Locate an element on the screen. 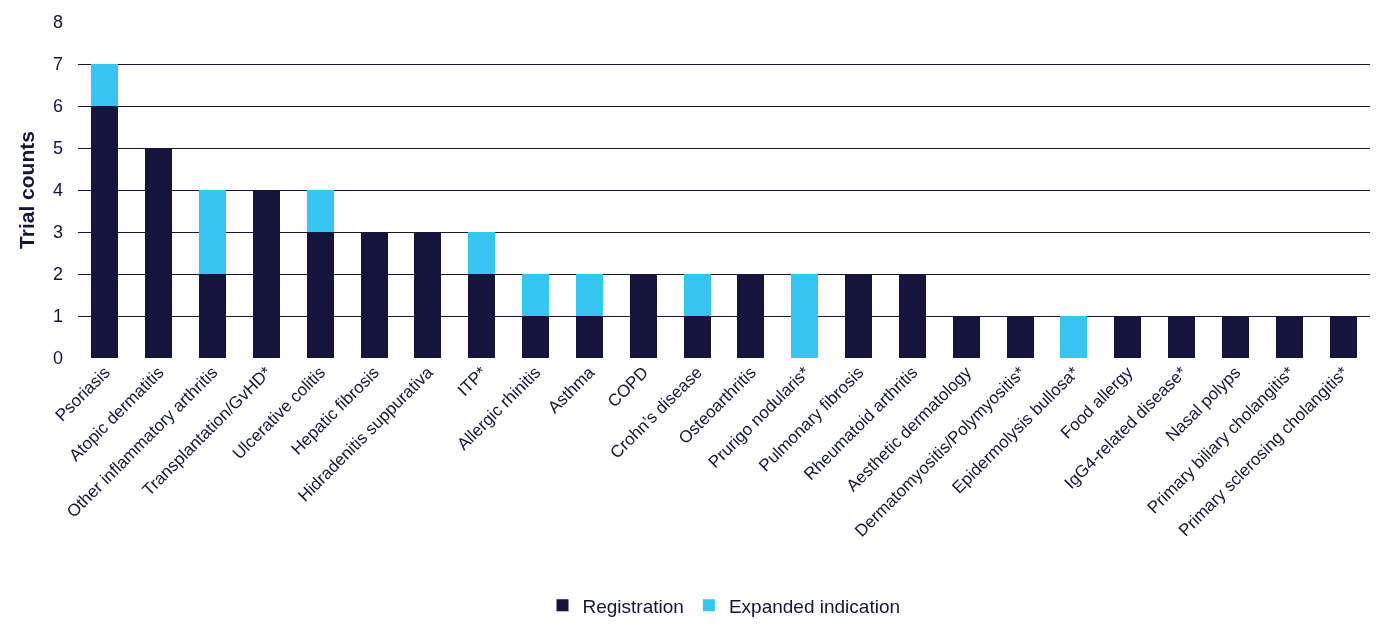 The height and width of the screenshot is (636, 1382). y-tick-label: 7 is located at coordinates (57, 64).